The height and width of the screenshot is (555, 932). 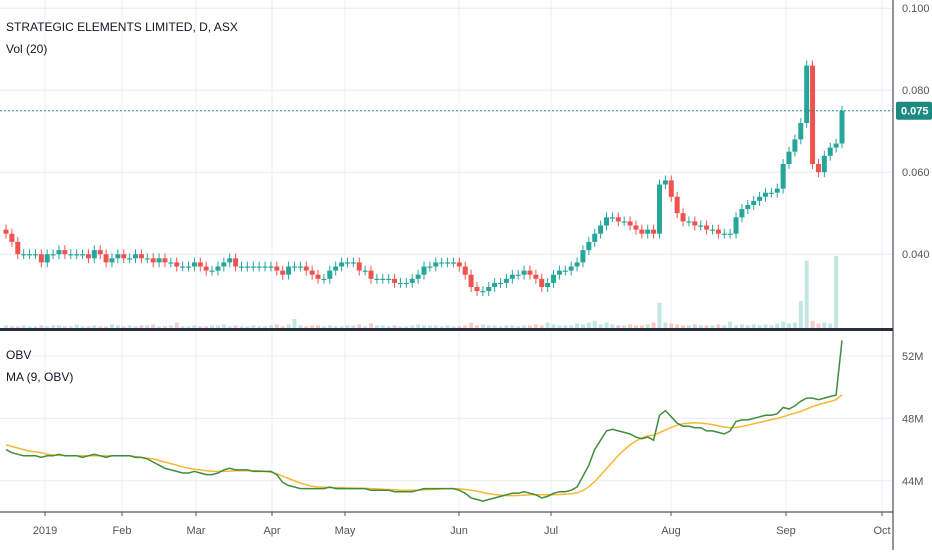 What do you see at coordinates (671, 531) in the screenshot?
I see `time-tick-label: Aug` at bounding box center [671, 531].